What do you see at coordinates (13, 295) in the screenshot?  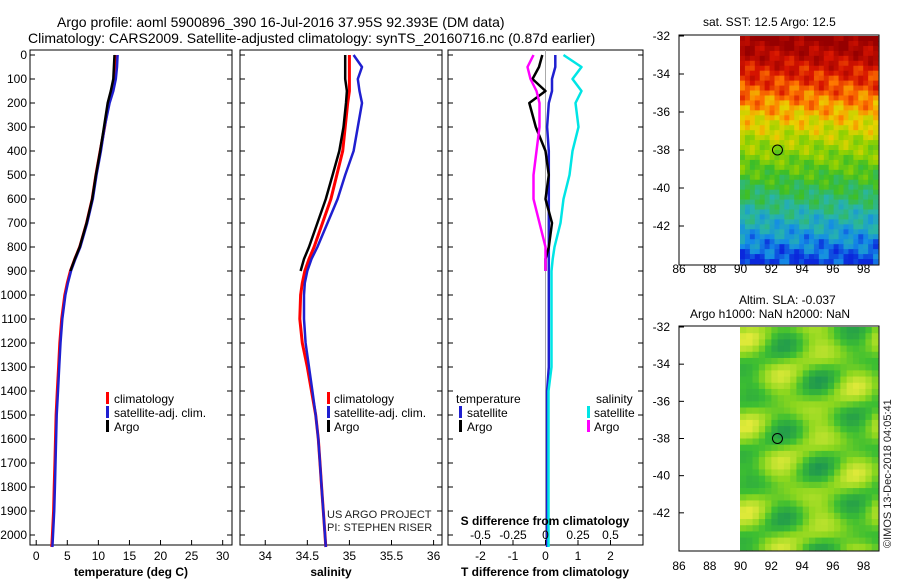 I see `depth-tick-label: 1000` at bounding box center [13, 295].